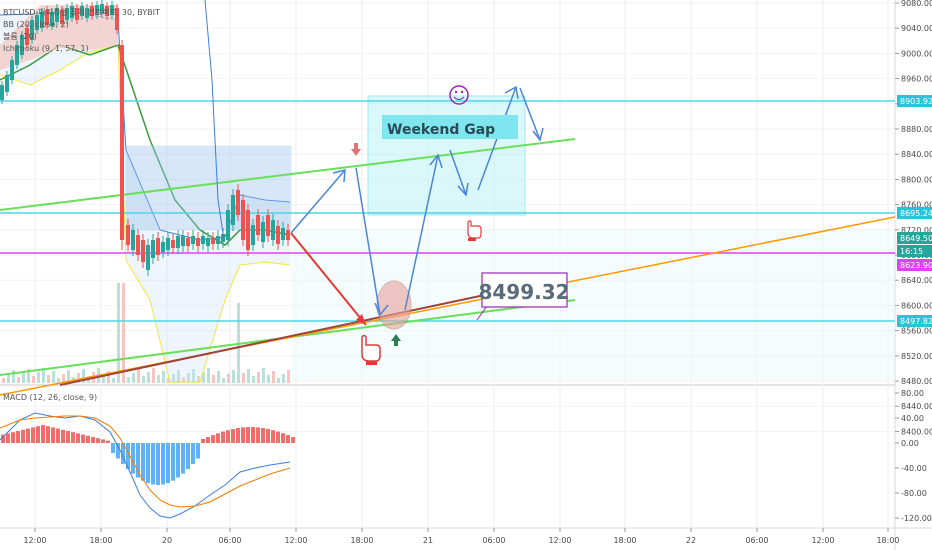  I want to click on weekend-gap-label-box, so click(450, 127).